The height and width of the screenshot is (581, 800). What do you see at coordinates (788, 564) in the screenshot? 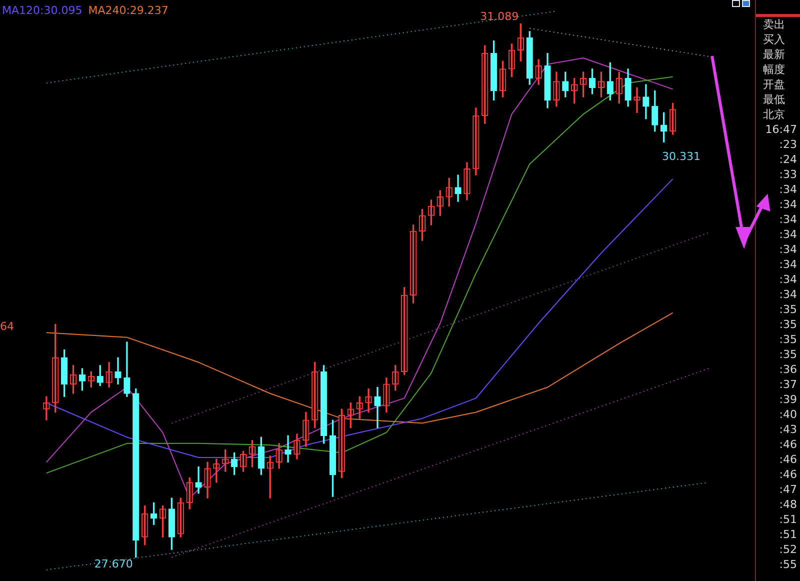
I see `text: :55` at bounding box center [788, 564].